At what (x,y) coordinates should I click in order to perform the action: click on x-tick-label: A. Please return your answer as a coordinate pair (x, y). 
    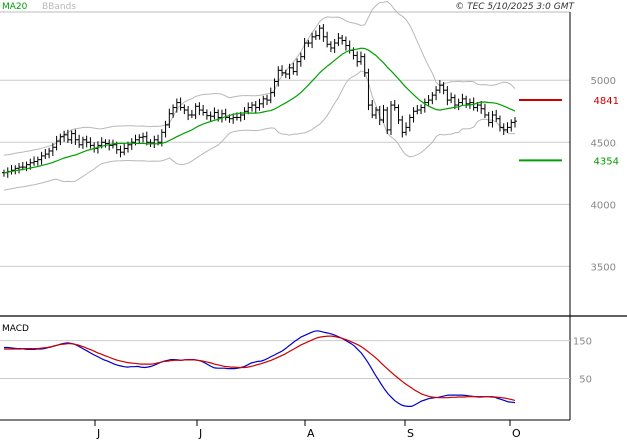
    Looking at the image, I should click on (311, 433).